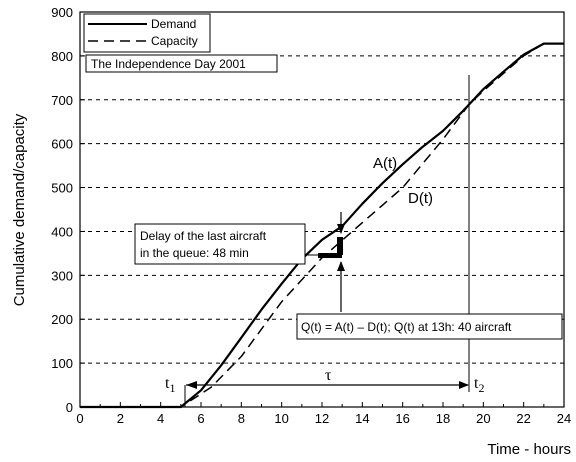 This screenshot has width=576, height=462. I want to click on tau-arrowhead-left, so click(191, 385).